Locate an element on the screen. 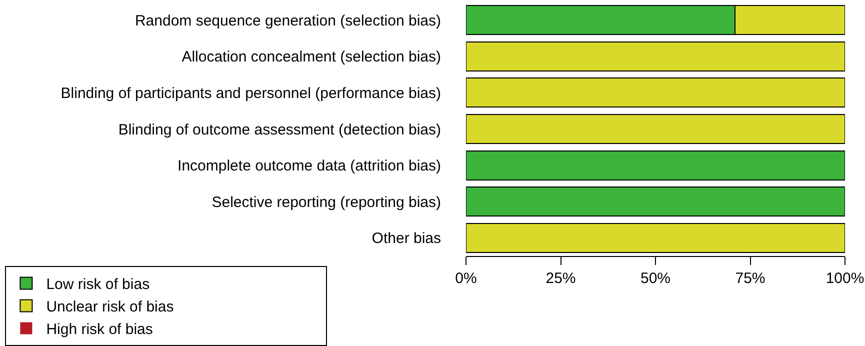 The image size is (865, 346). y-tick-label: Other bias is located at coordinates (406, 239).